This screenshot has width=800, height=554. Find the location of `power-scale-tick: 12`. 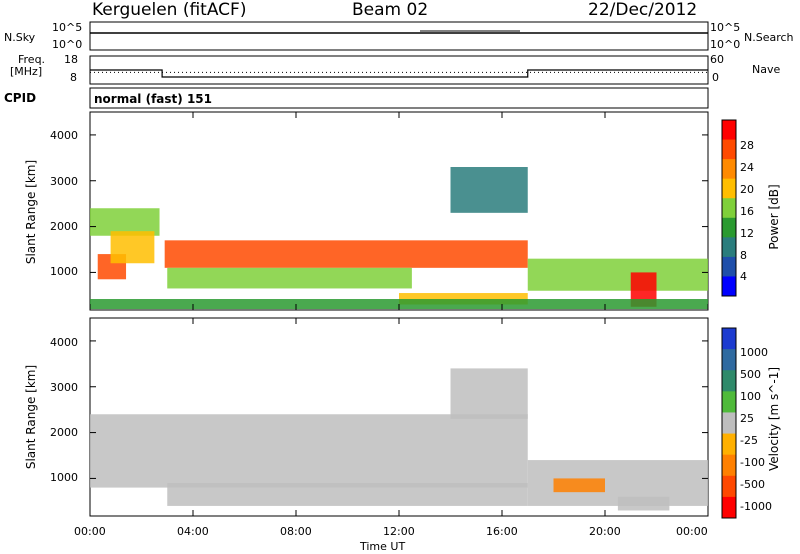

power-scale-tick: 12 is located at coordinates (747, 233).